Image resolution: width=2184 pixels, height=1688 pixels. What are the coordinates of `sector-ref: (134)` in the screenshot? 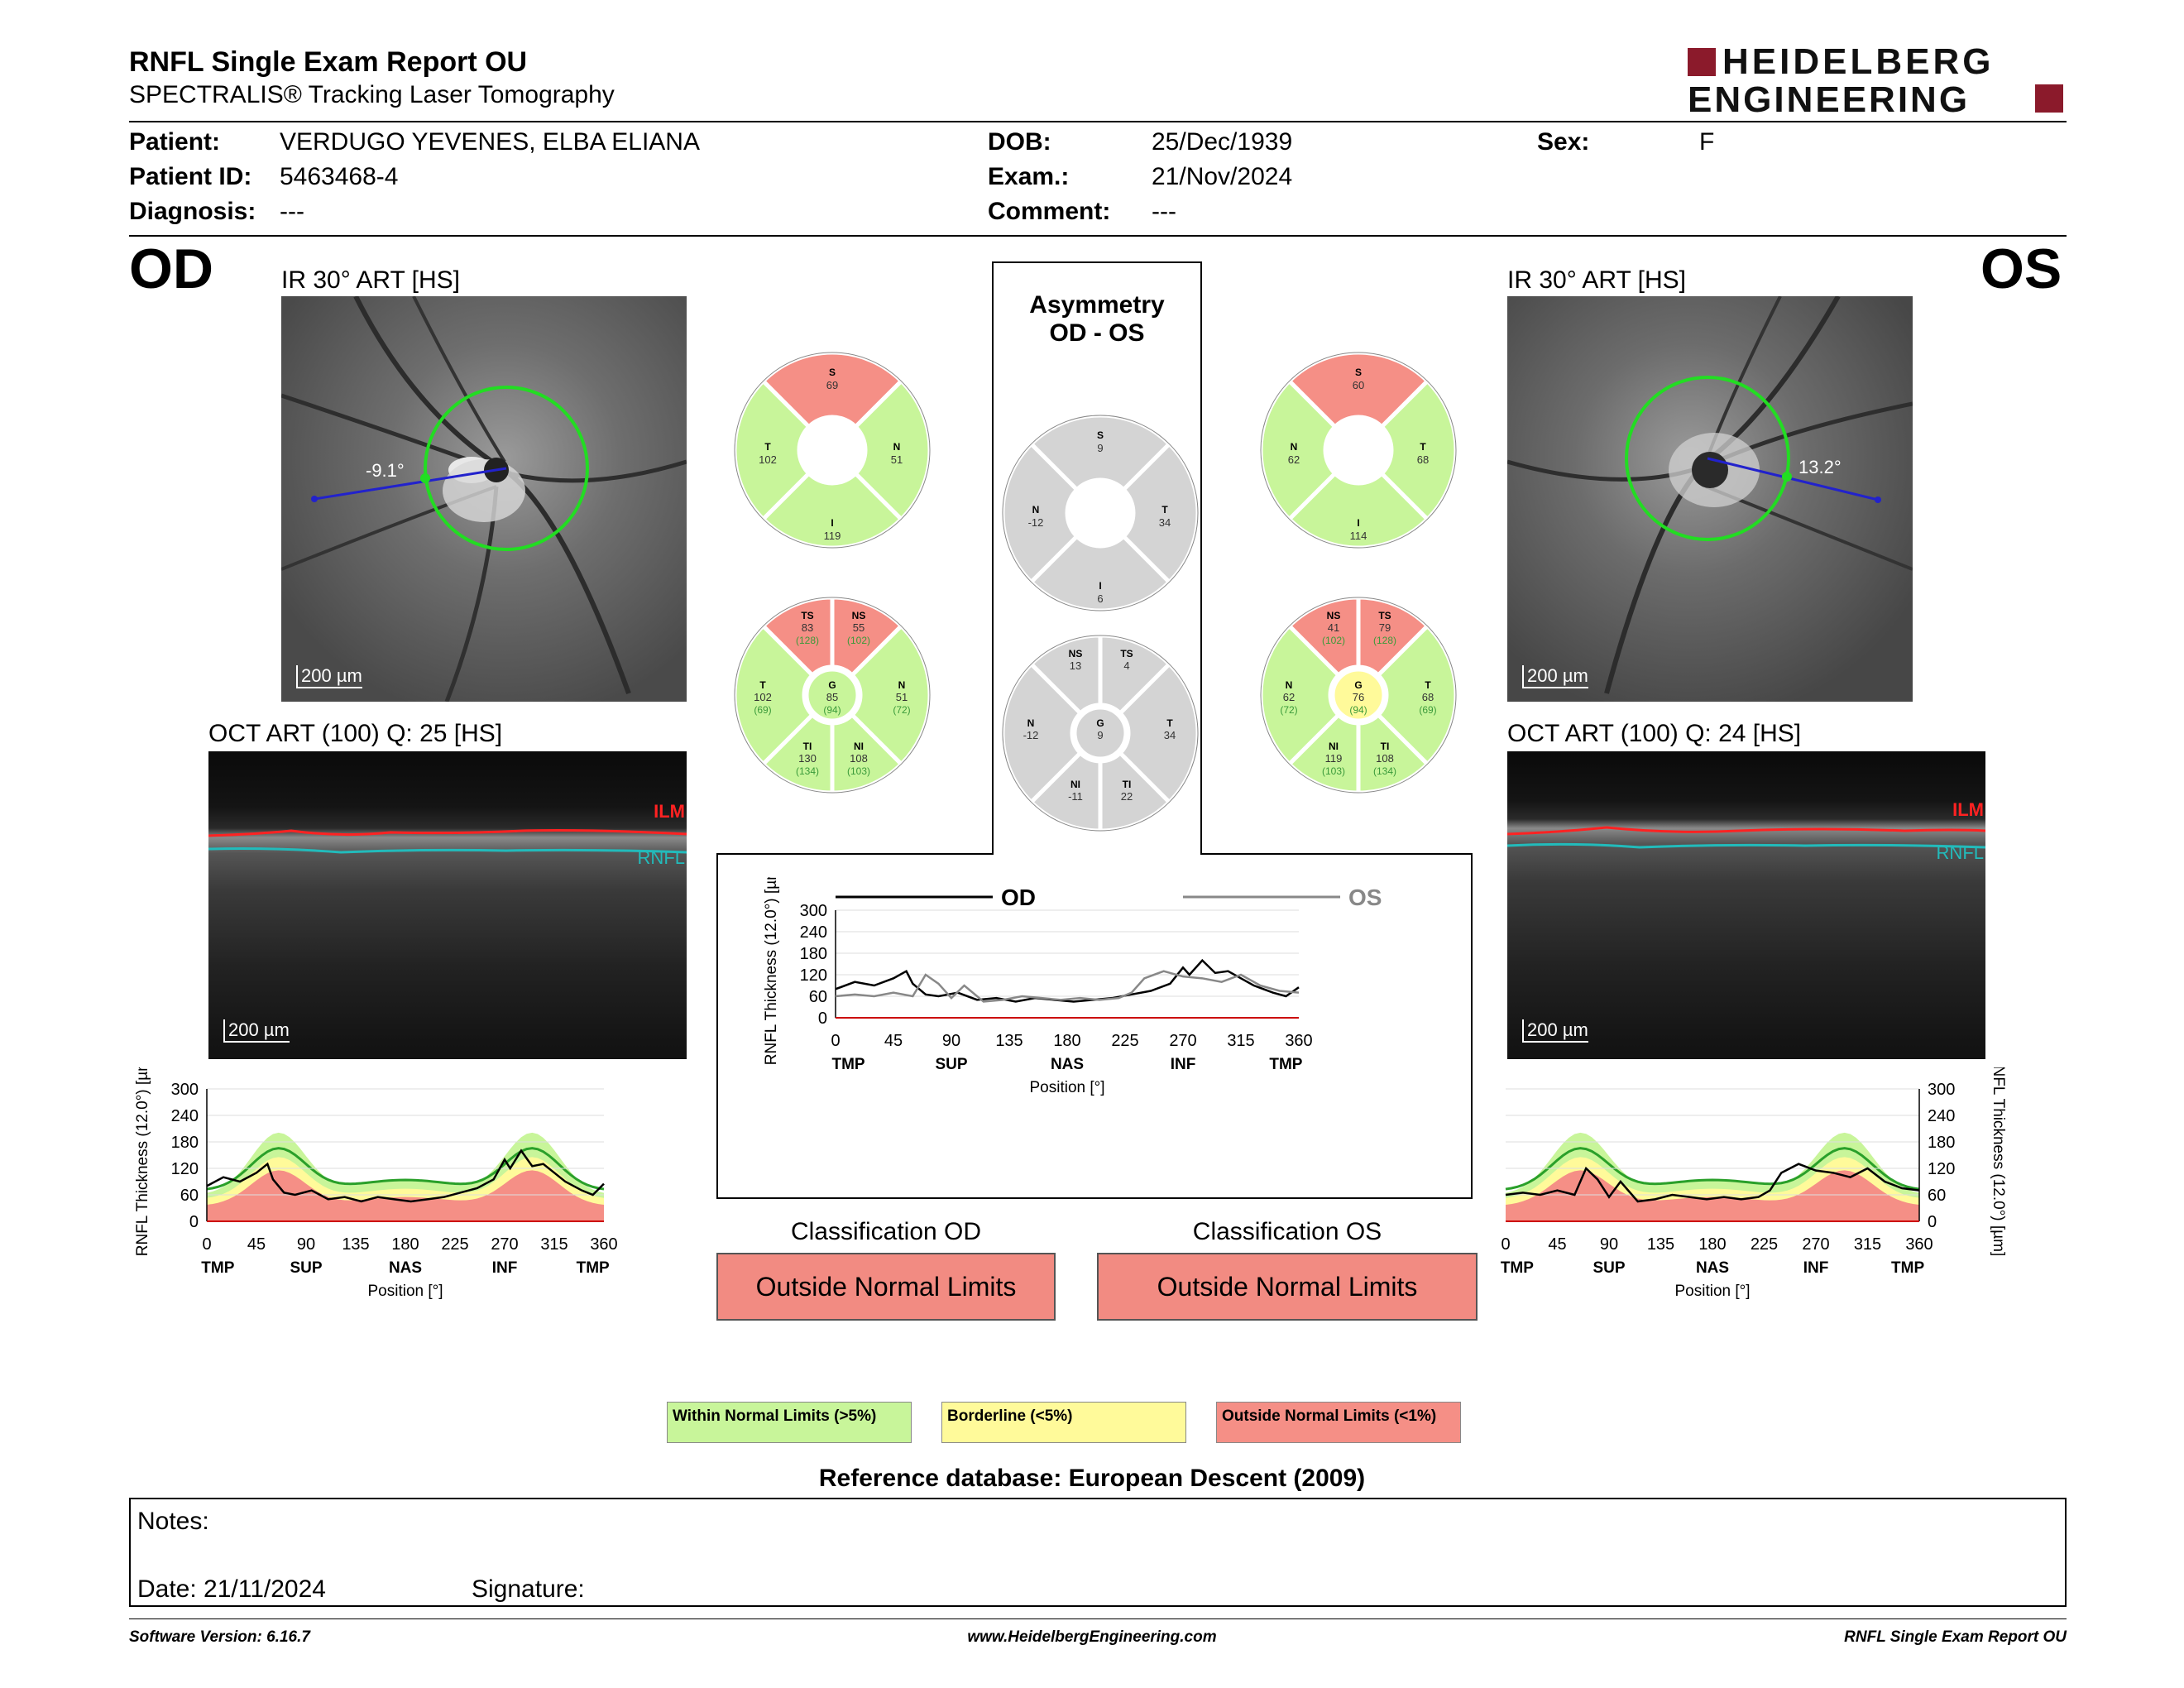 It's located at (807, 771).